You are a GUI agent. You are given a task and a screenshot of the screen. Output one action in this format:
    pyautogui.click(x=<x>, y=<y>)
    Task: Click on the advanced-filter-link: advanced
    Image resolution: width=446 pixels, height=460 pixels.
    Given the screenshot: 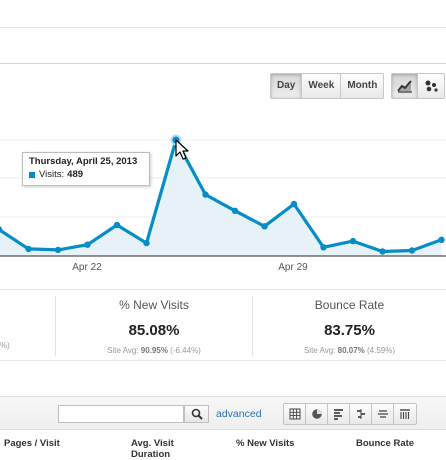 What is the action you would take?
    pyautogui.click(x=239, y=414)
    